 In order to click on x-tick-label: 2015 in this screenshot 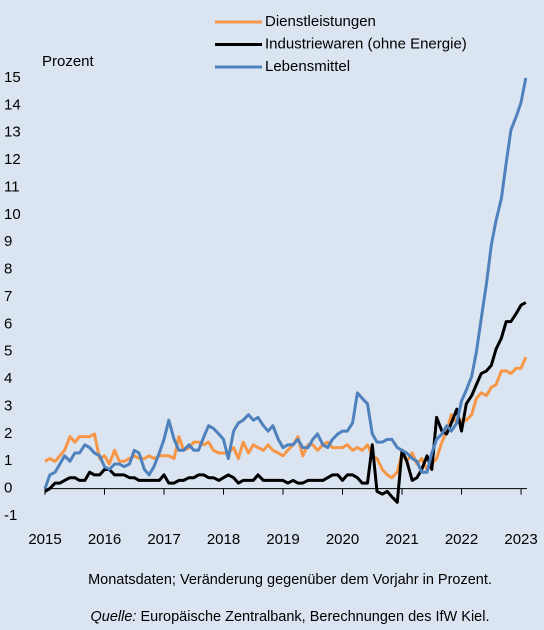, I will do `click(44, 539)`.